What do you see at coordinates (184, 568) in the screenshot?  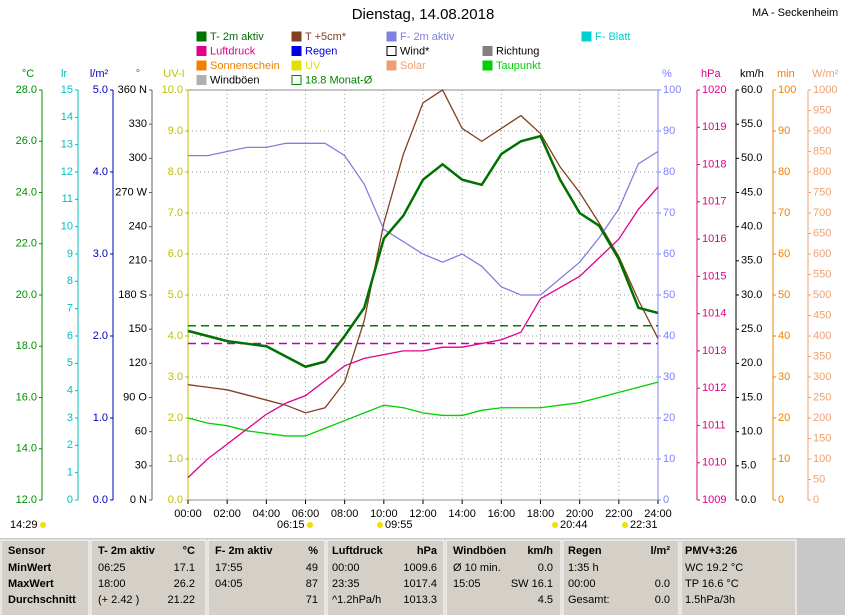 I see `table-cell: 17.1` at bounding box center [184, 568].